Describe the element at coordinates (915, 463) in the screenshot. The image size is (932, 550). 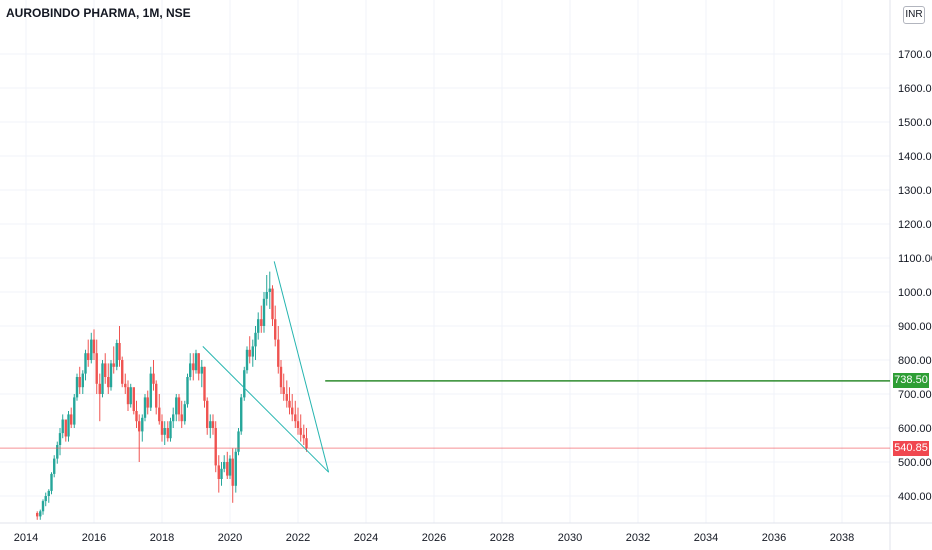
I see `y-tick-label: 500.00` at that location.